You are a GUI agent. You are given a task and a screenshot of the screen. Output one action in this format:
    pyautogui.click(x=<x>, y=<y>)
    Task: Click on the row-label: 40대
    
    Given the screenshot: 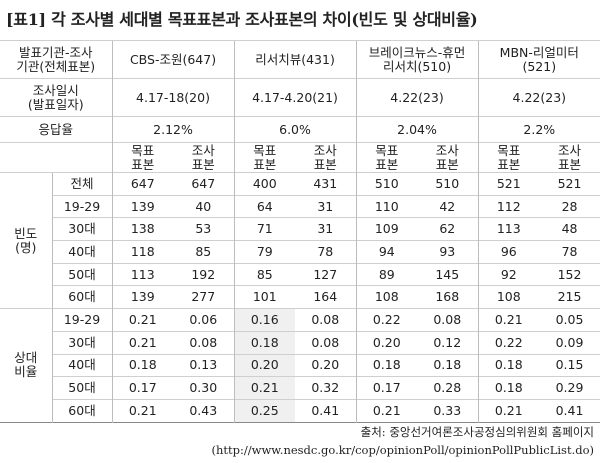 What is the action you would take?
    pyautogui.click(x=82, y=365)
    